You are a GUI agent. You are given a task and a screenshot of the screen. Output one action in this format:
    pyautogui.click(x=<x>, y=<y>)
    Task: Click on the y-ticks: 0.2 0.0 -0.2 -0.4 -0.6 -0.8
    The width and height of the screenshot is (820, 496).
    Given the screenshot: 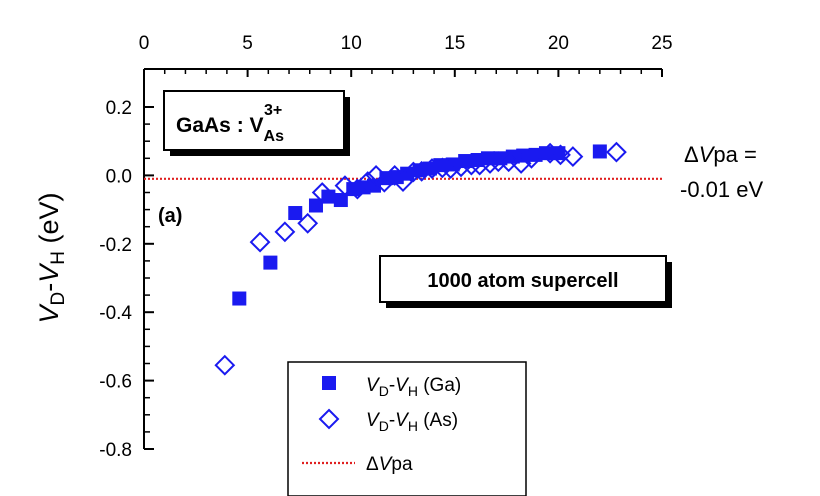 What is the action you would take?
    pyautogui.click(x=126, y=279)
    